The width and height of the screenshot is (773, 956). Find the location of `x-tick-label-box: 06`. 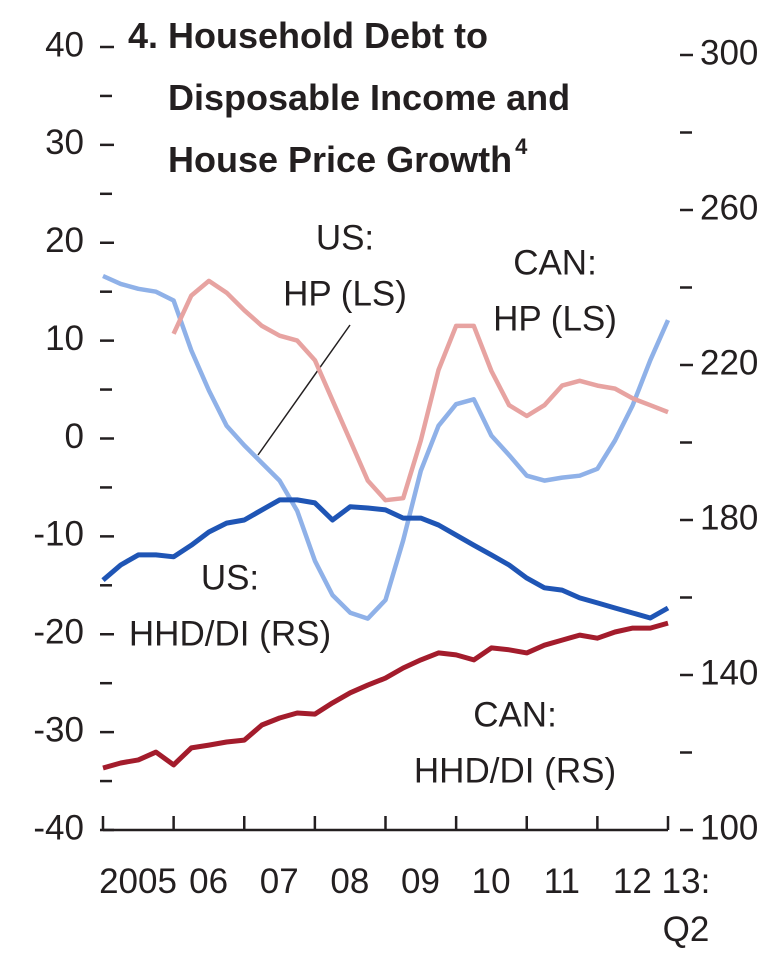

x-tick-label-box: 06 is located at coordinates (209, 881).